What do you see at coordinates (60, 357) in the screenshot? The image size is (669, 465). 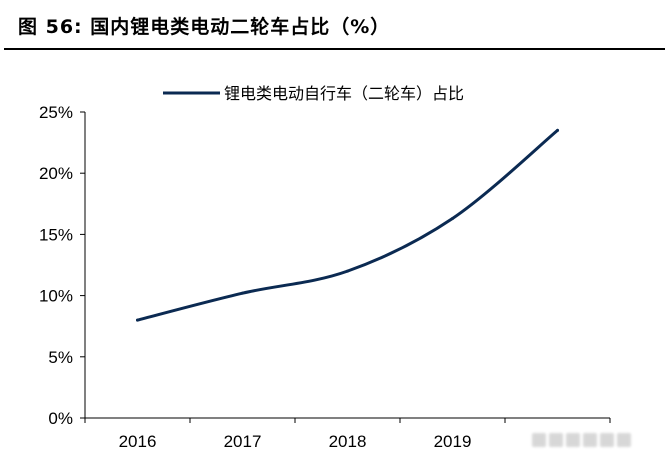 I see `y-tick-label: 5%` at bounding box center [60, 357].